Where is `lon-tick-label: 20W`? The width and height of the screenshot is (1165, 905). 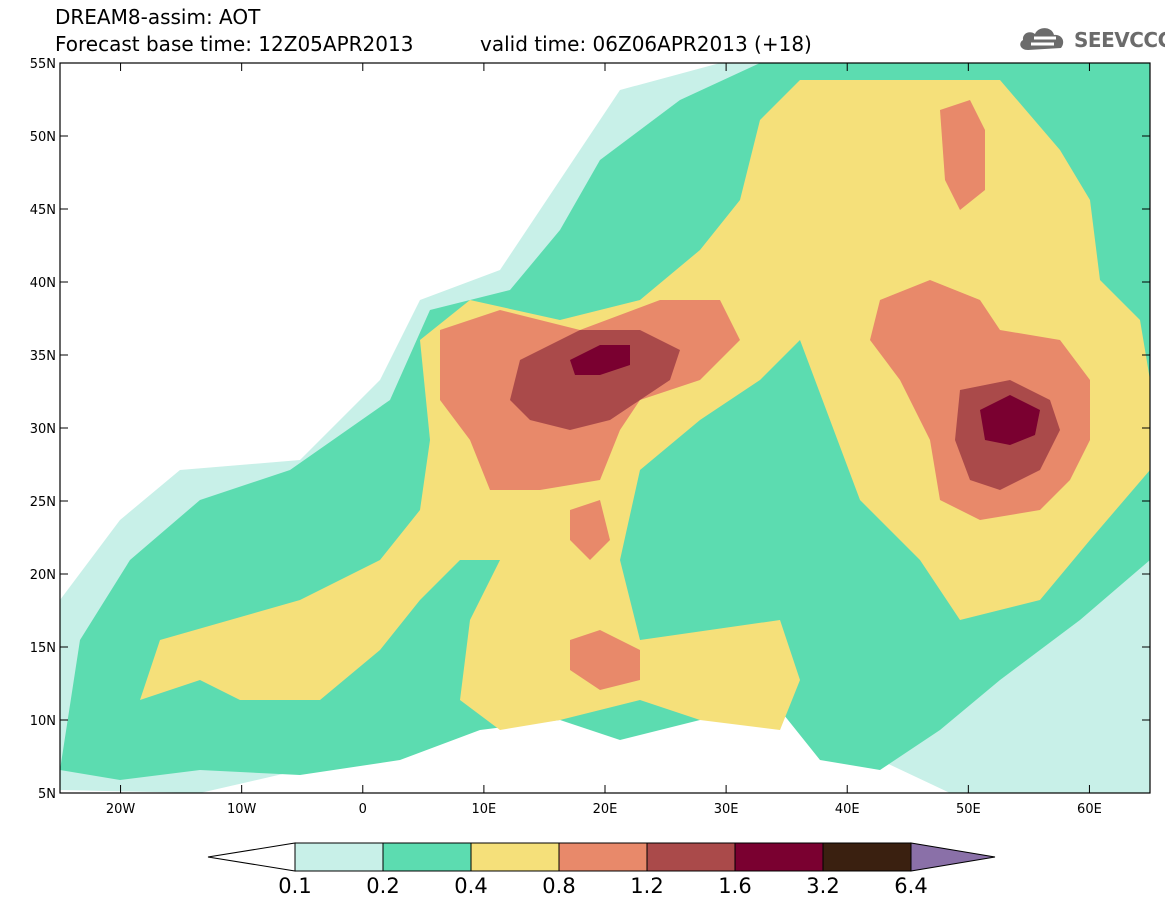 lon-tick-label: 20W is located at coordinates (121, 809).